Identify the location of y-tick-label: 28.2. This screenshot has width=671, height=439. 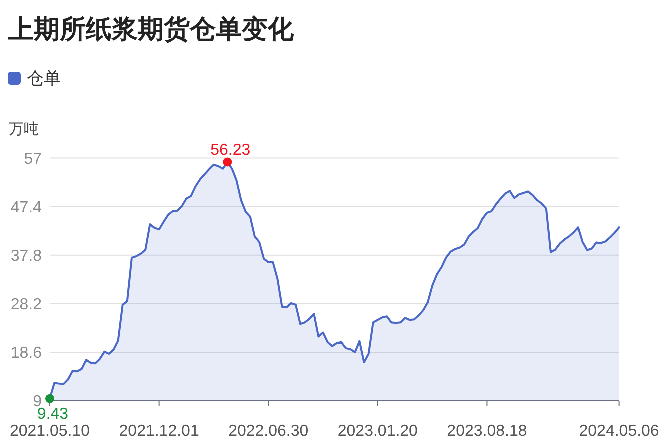
(26, 305).